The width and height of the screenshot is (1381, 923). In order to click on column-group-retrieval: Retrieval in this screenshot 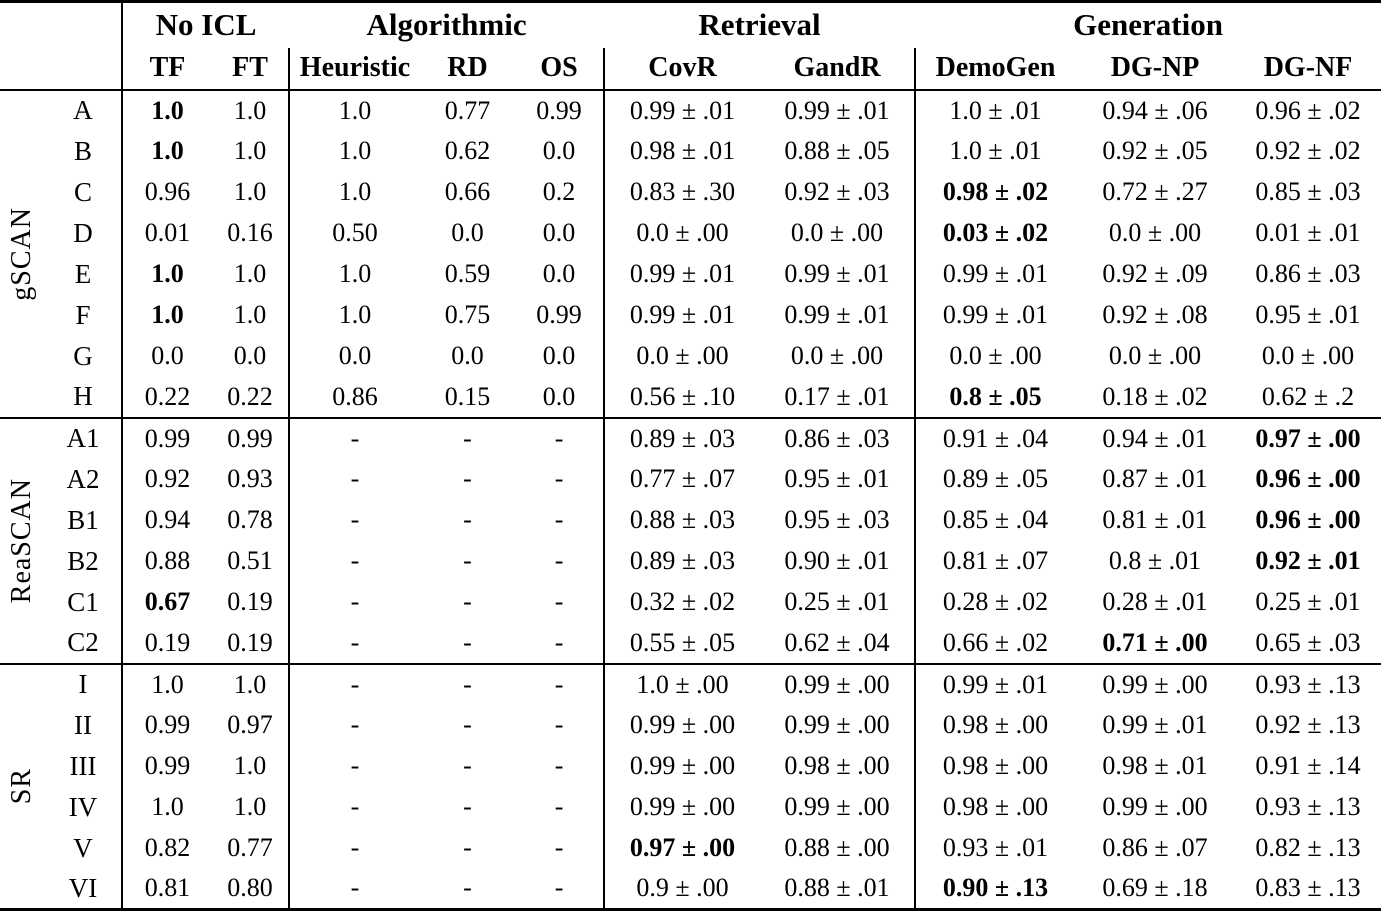, I will do `click(759, 25)`.